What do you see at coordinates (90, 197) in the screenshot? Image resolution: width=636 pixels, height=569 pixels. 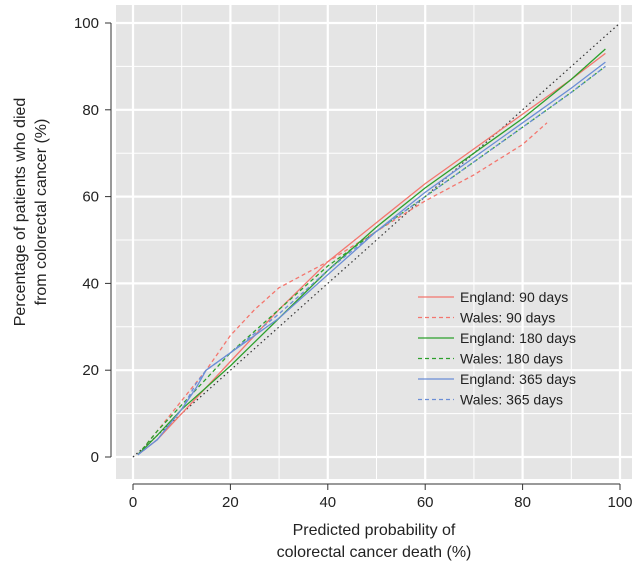 I see `y-tick-label-60: 60` at bounding box center [90, 197].